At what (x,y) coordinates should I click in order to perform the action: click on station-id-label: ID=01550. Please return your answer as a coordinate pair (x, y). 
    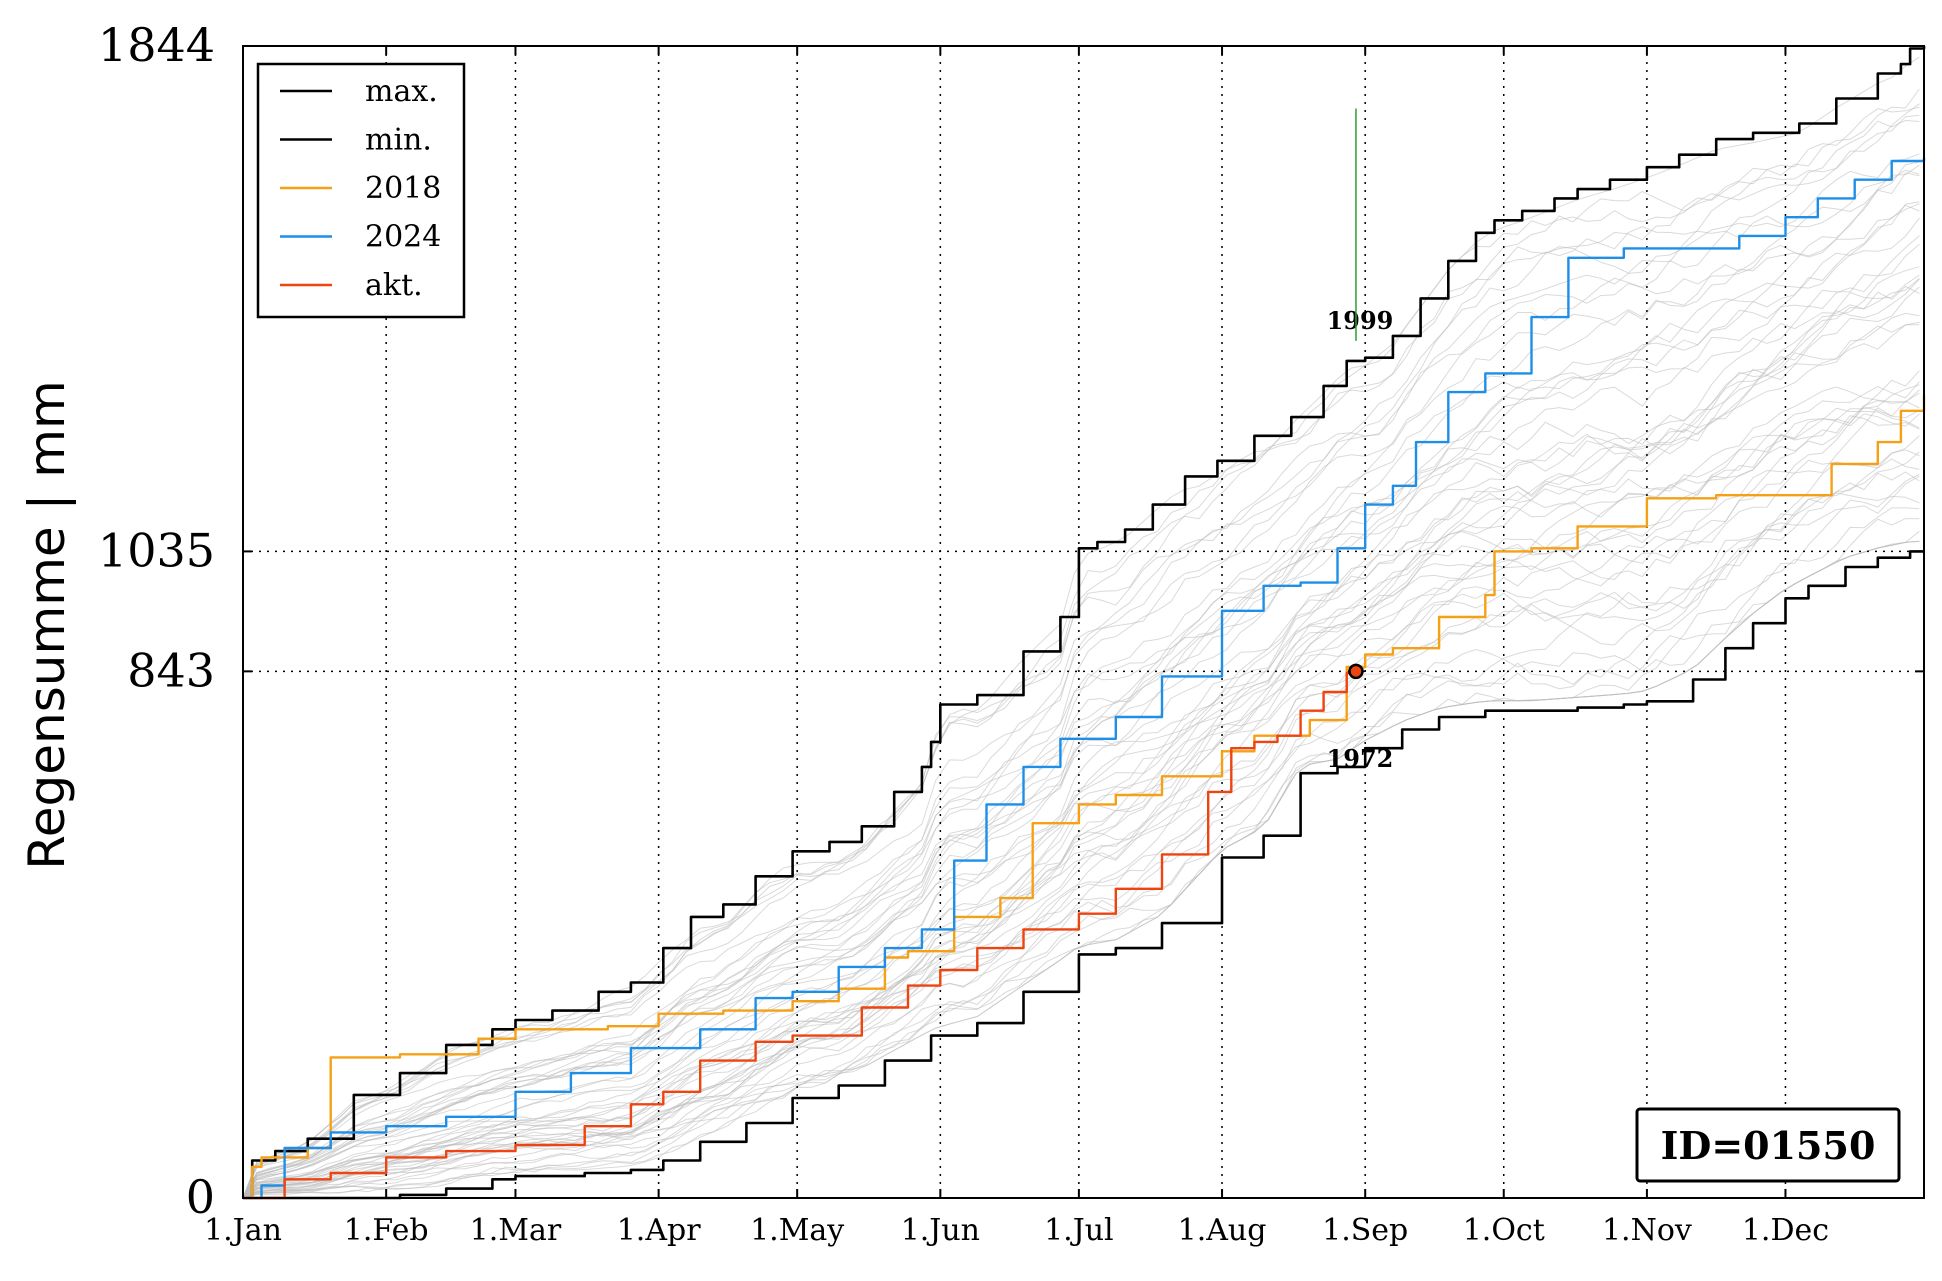
    Looking at the image, I should click on (1768, 1145).